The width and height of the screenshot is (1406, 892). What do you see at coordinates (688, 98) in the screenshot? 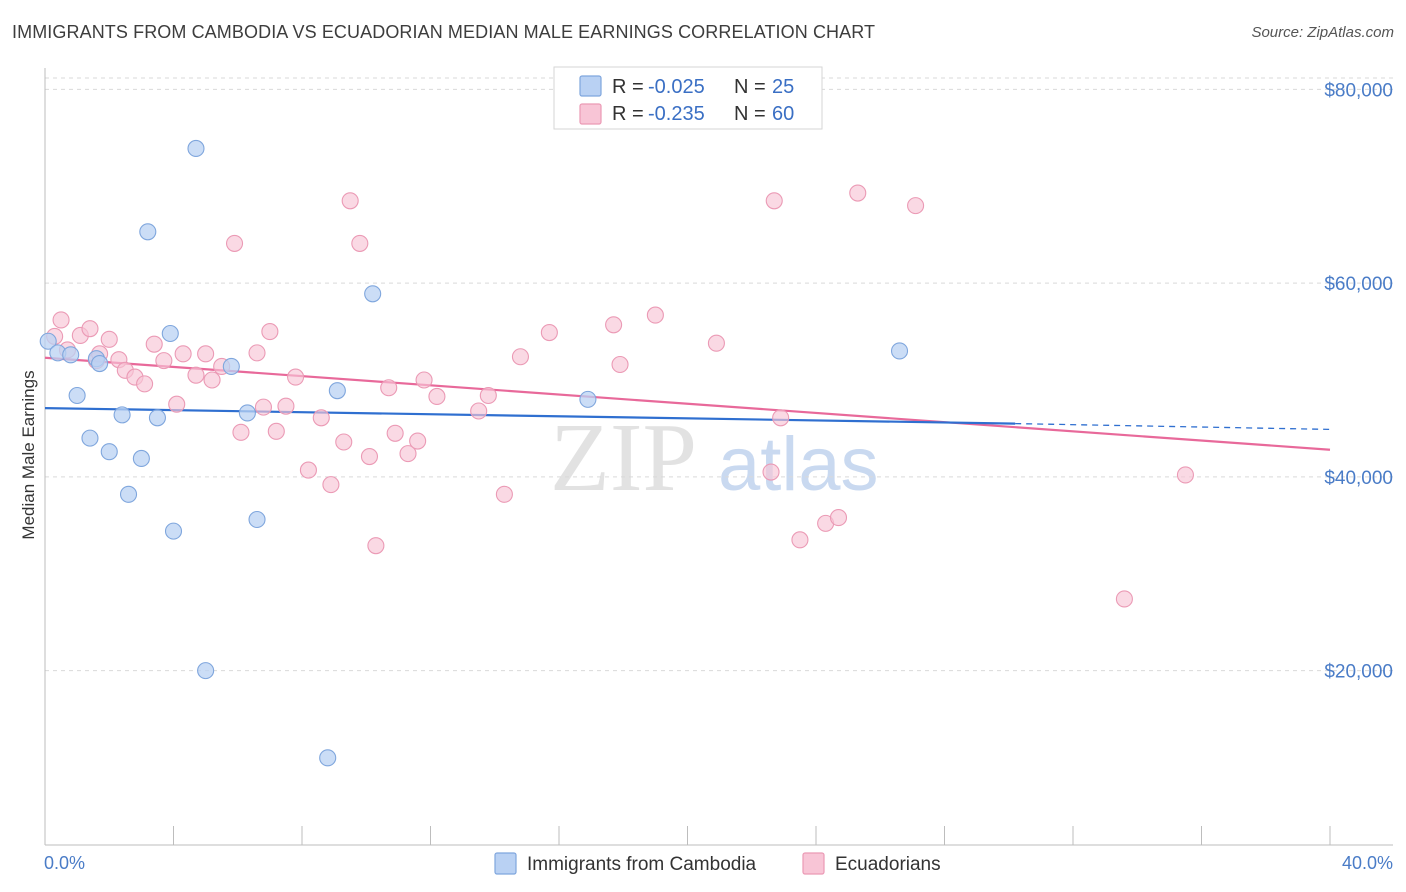
I see `legend: R = -0.025 N = 25 R = -0.235 N = 60` at bounding box center [688, 98].